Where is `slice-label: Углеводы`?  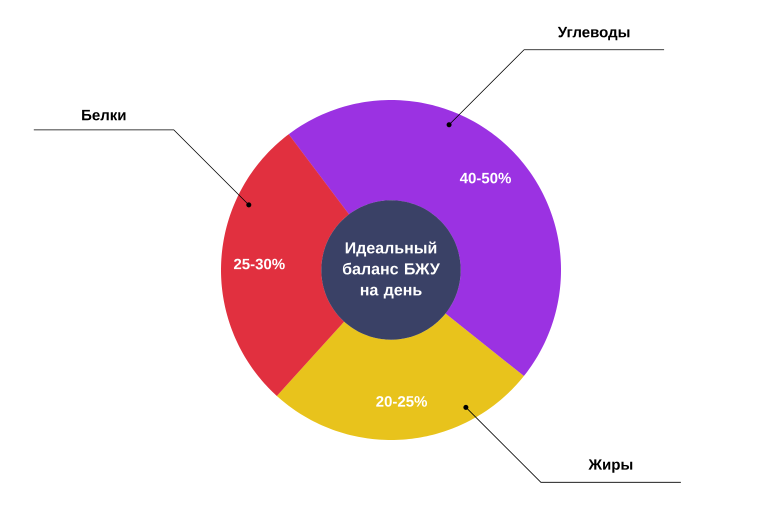 slice-label: Углеводы is located at coordinates (594, 33).